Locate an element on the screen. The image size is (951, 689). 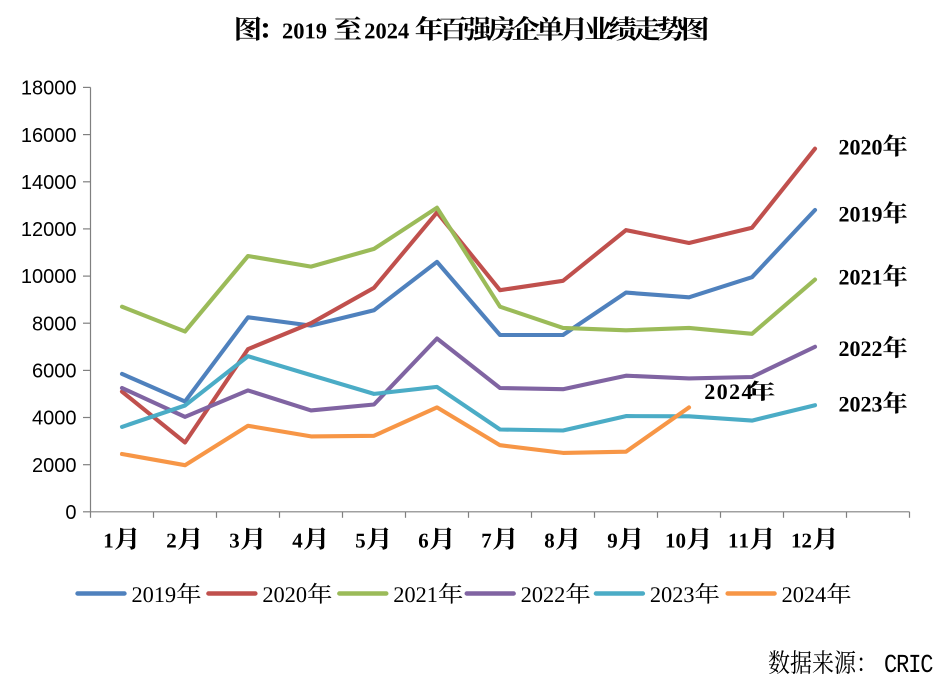
svg-text: 14000 is located at coordinates (49, 183).